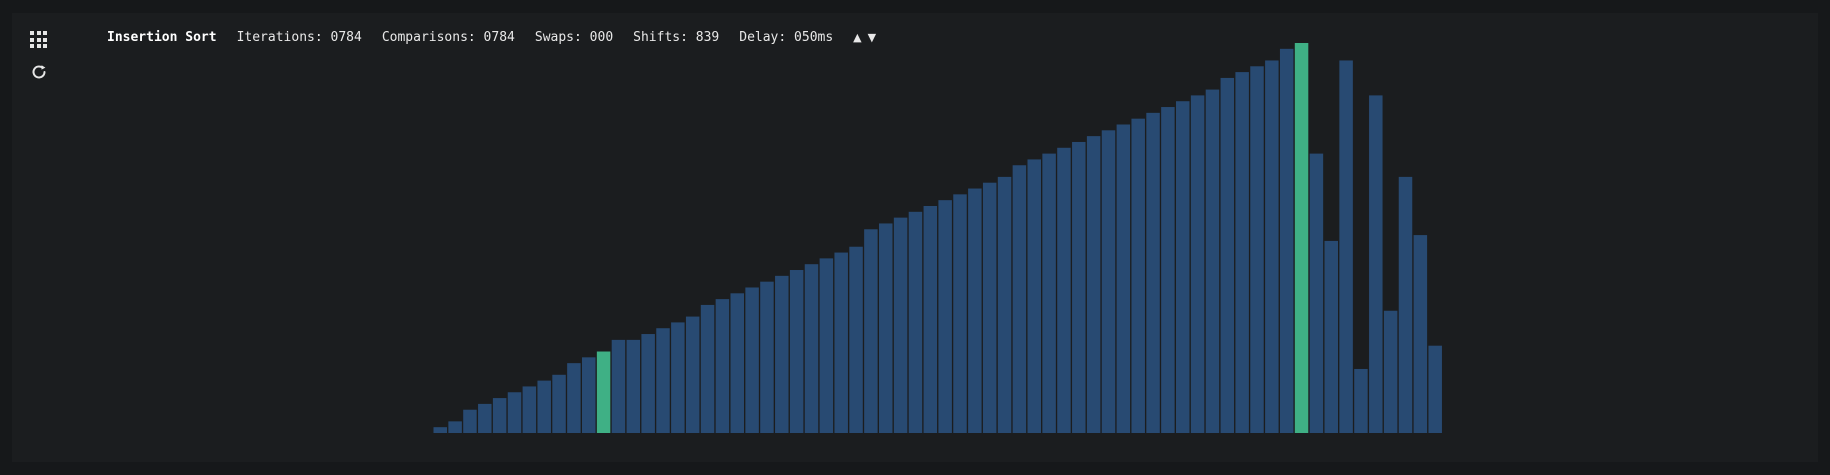 The height and width of the screenshot is (475, 1830). I want to click on refresh-icon, so click(39, 72).